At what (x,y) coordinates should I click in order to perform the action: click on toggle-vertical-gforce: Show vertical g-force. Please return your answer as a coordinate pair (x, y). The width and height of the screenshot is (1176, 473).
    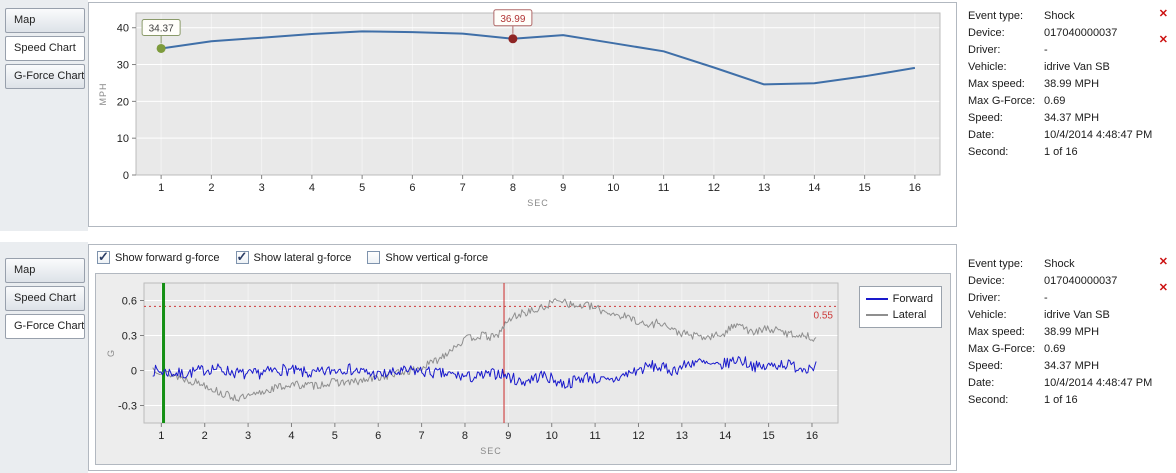
    Looking at the image, I should click on (427, 257).